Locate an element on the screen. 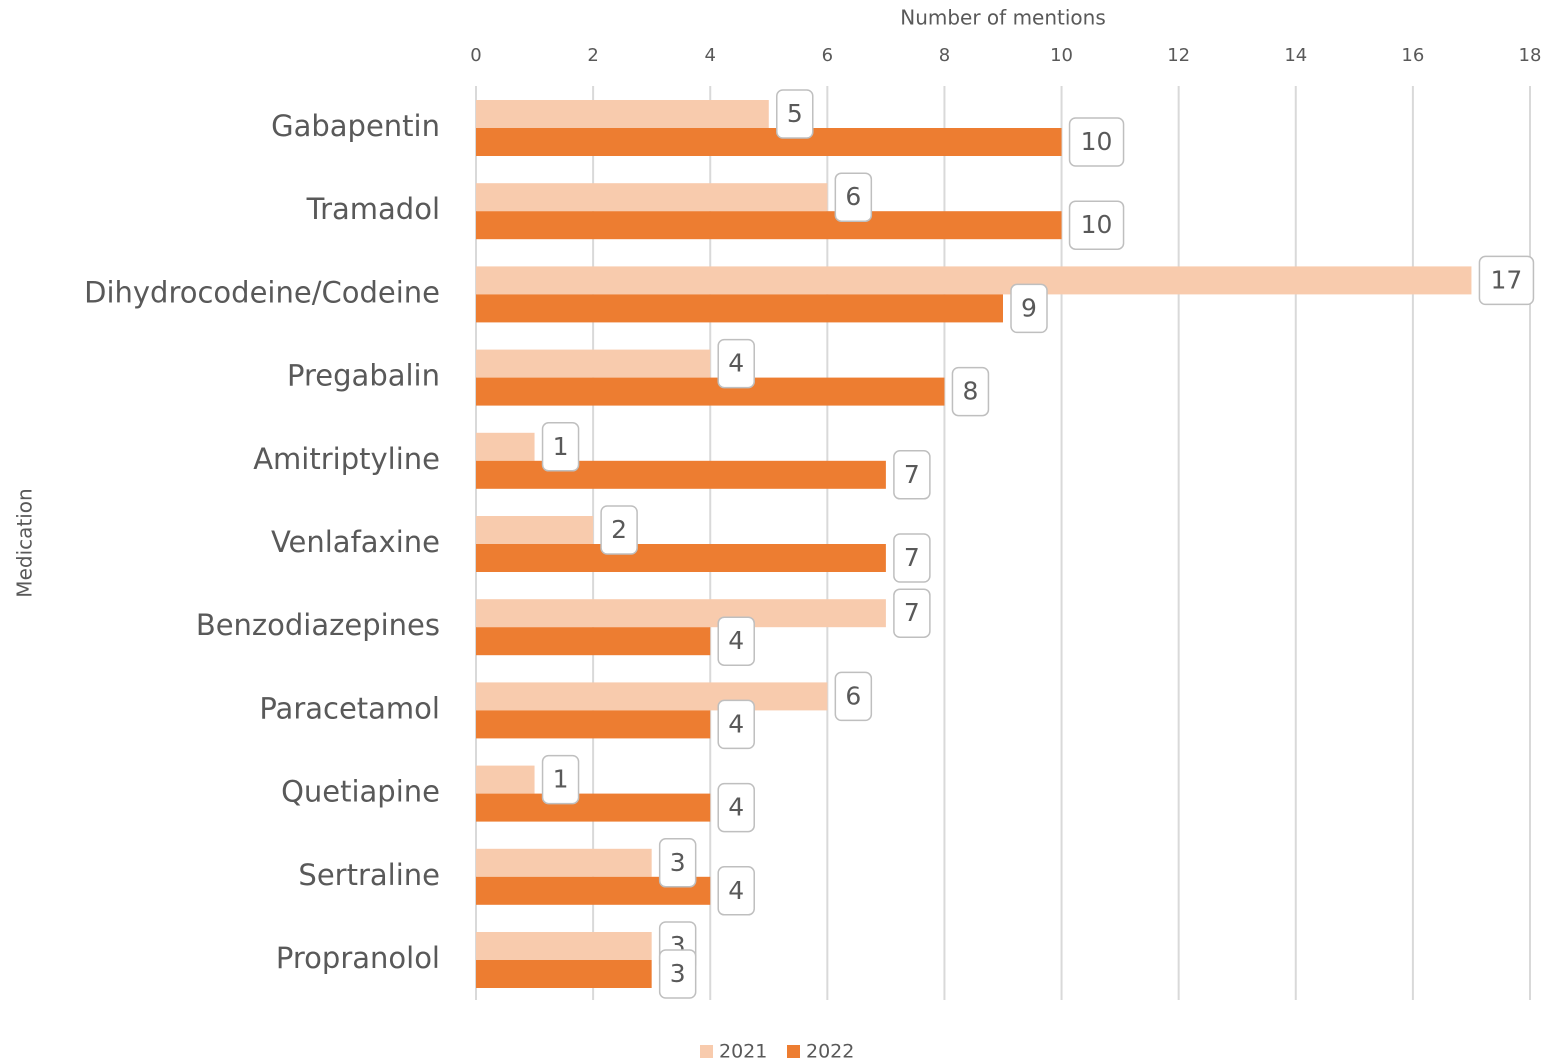 This screenshot has height=1063, width=1550. data-label: 5 is located at coordinates (795, 113).